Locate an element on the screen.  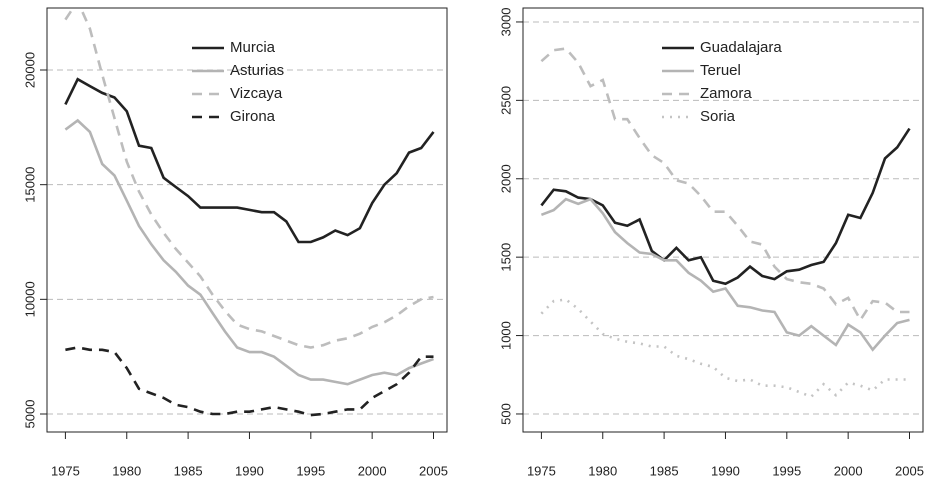
y-tick-label: 2500 is located at coordinates (505, 100).